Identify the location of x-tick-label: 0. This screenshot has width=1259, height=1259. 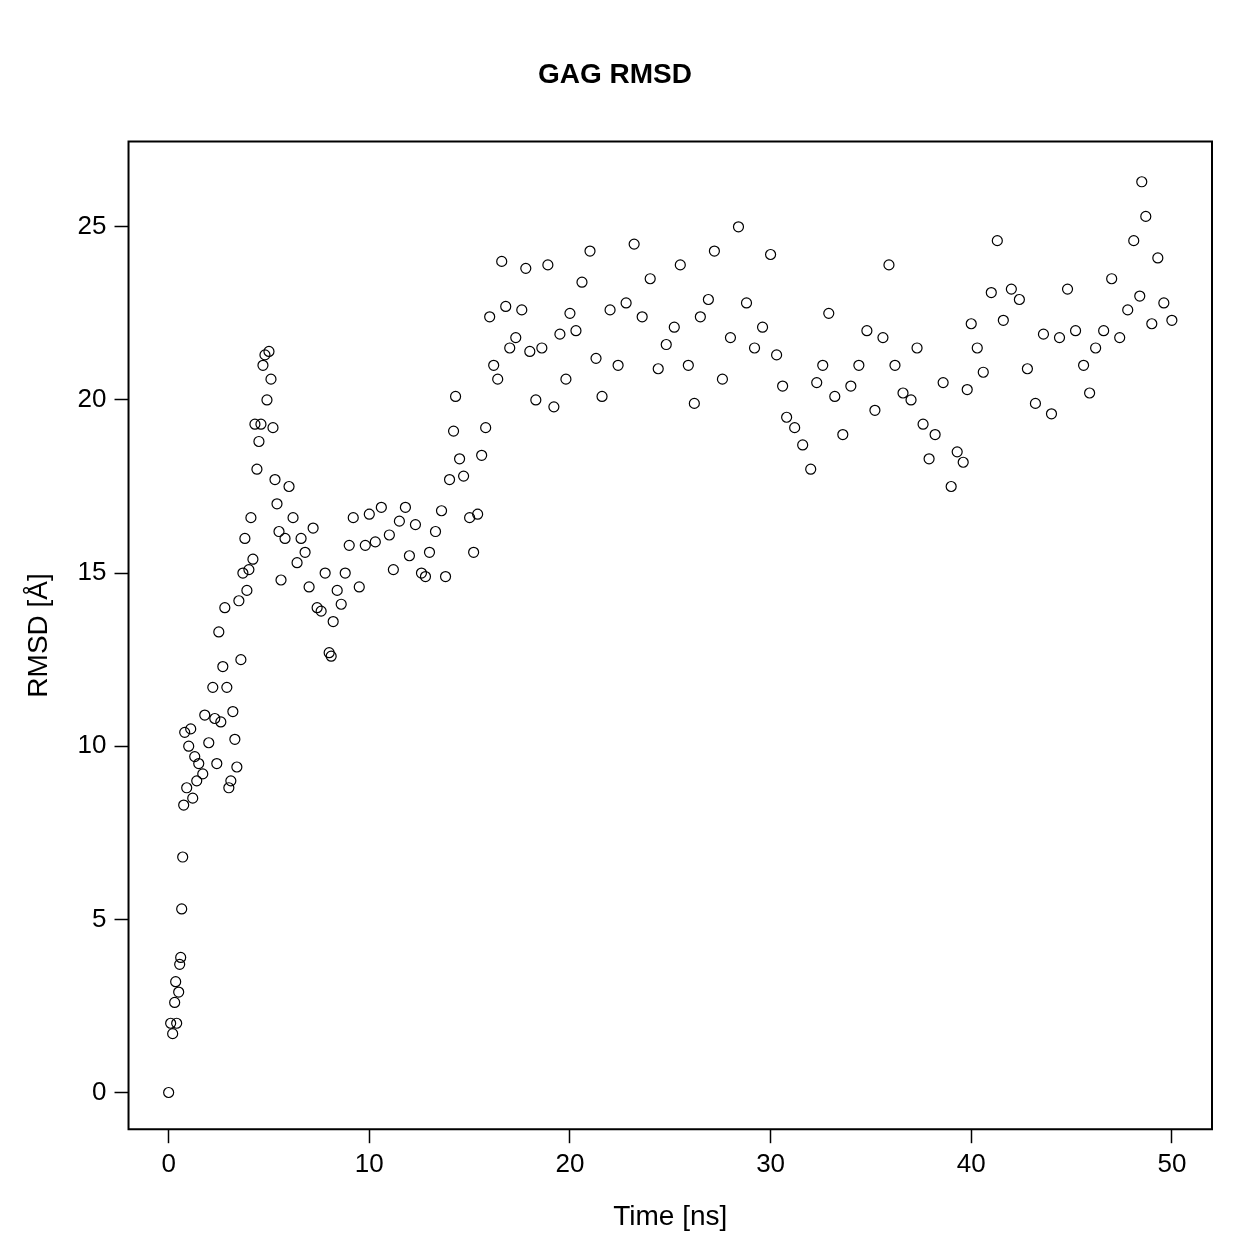
(168, 1162).